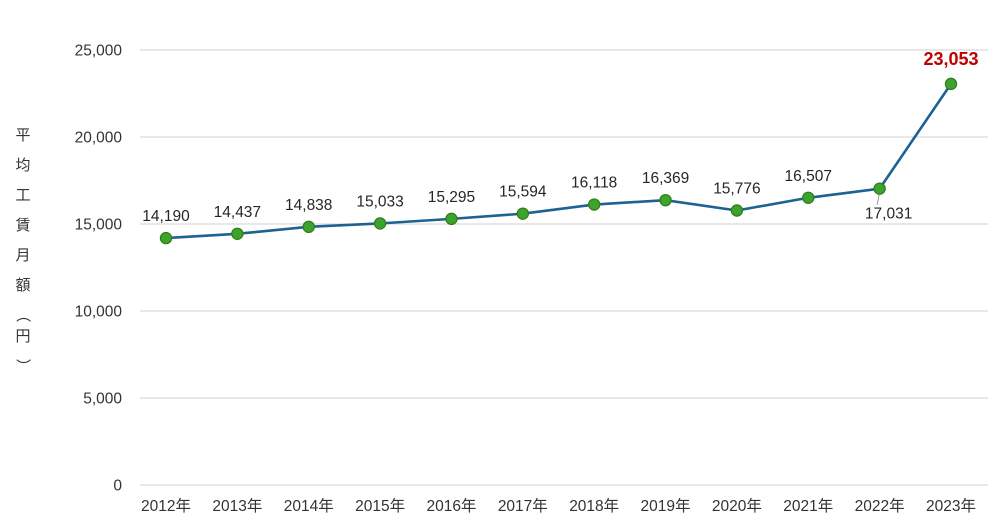 The height and width of the screenshot is (523, 1000). I want to click on data-label: 23,053, so click(950, 59).